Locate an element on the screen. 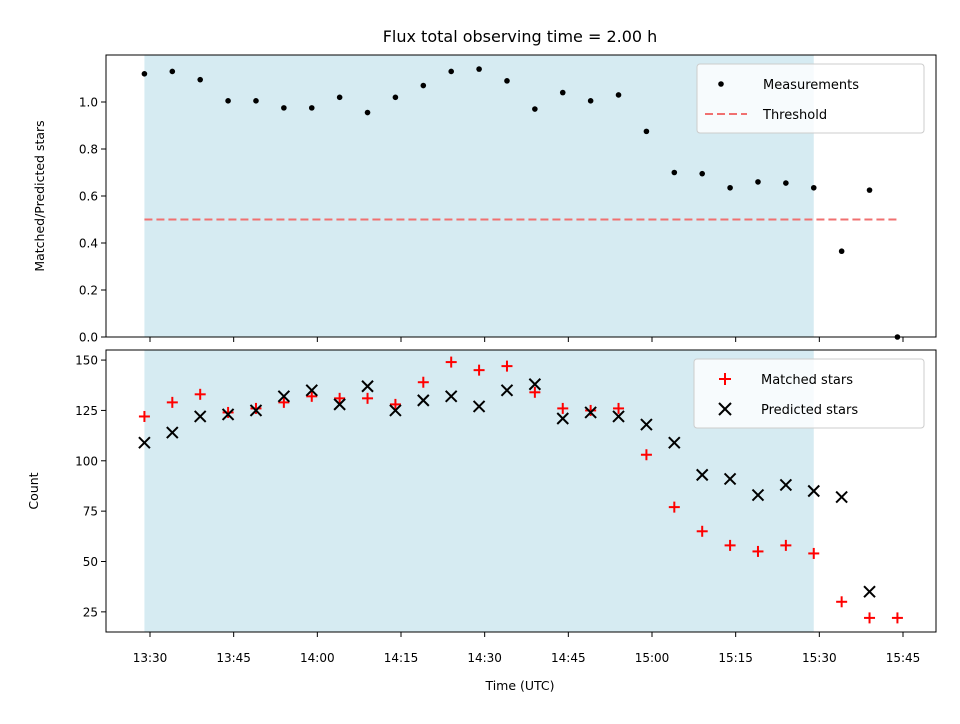 This screenshot has height=724, width=960. x-tick-label: 14:15 is located at coordinates (401, 658).